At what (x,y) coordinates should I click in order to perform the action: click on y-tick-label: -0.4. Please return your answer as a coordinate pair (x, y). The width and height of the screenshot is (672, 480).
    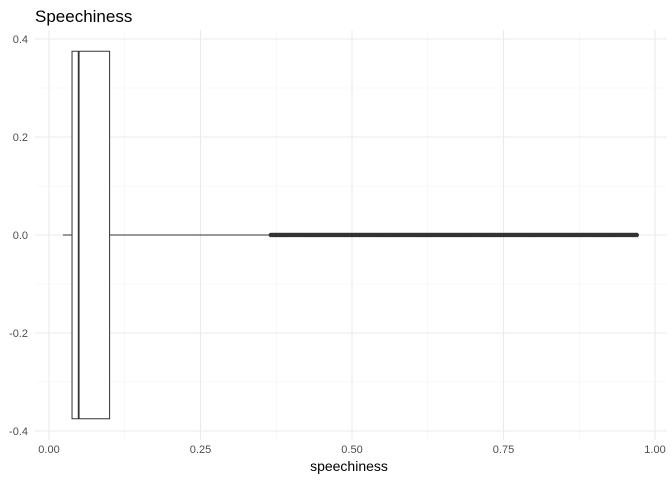
    Looking at the image, I should click on (18, 432).